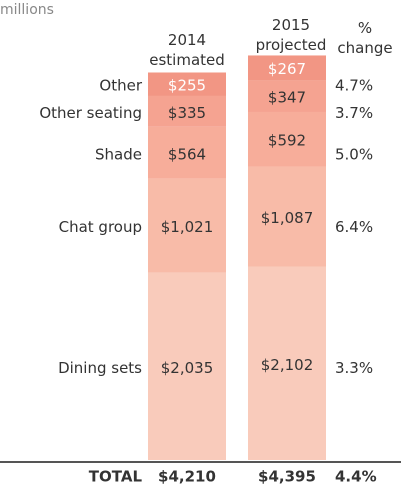 This screenshot has height=487, width=401. I want to click on total-value: $4,395, so click(287, 477).